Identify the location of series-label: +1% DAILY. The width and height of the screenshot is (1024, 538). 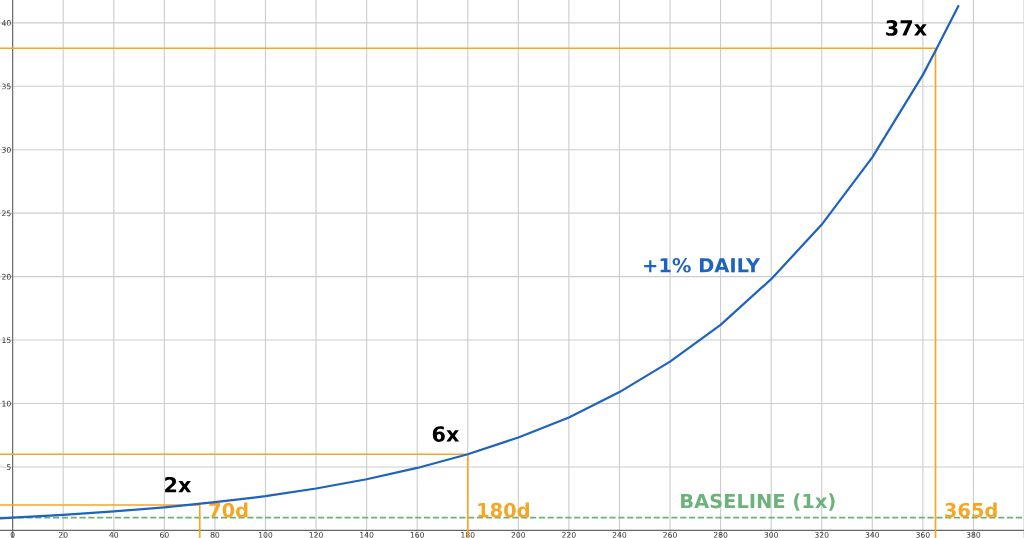
(702, 265).